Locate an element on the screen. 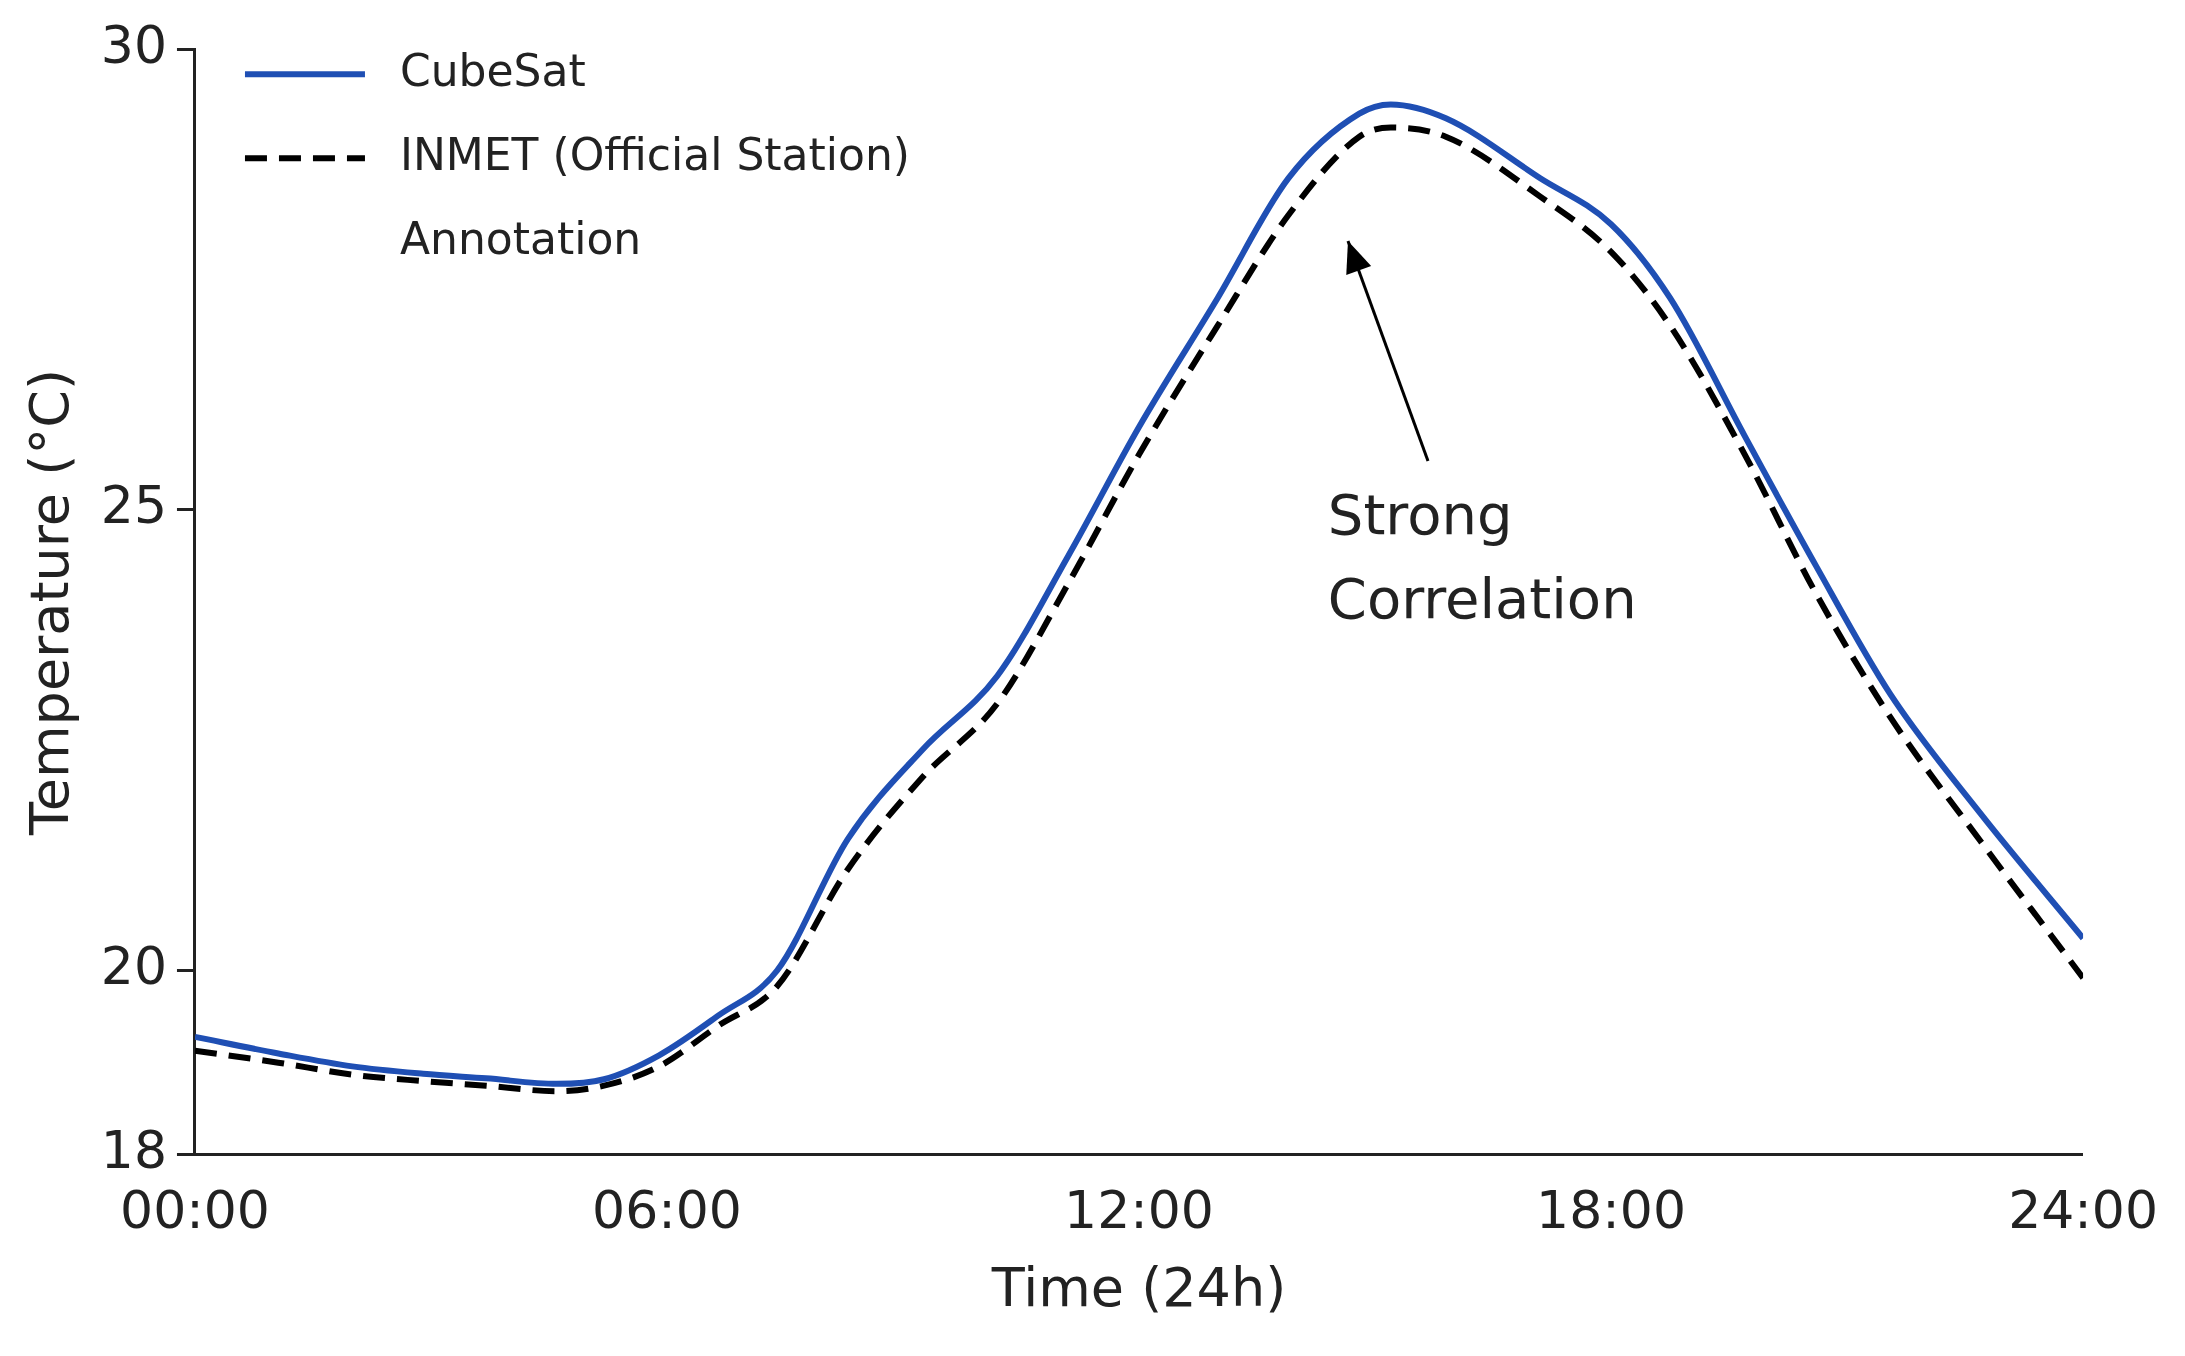 The image size is (2185, 1356). x-tick-label: 00:00 is located at coordinates (195, 1209).